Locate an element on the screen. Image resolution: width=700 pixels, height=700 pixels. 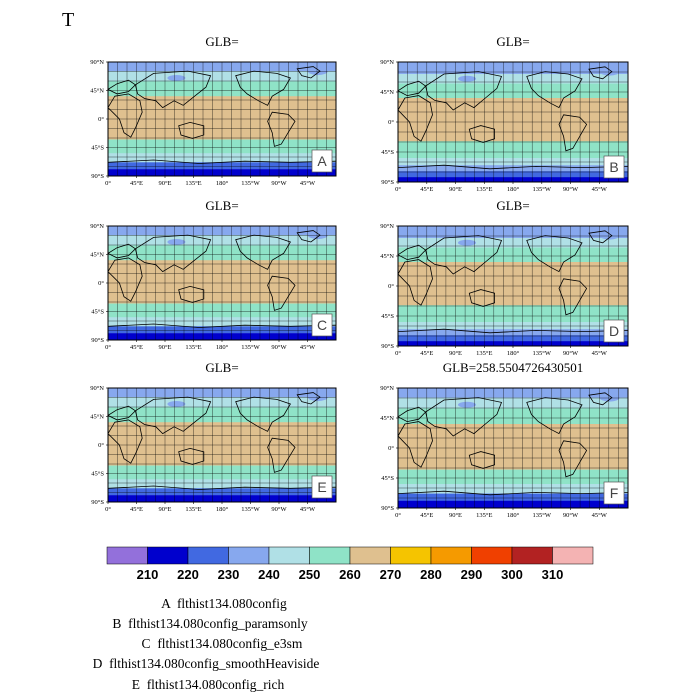
panel-letter-box: E is located at coordinates (322, 487).